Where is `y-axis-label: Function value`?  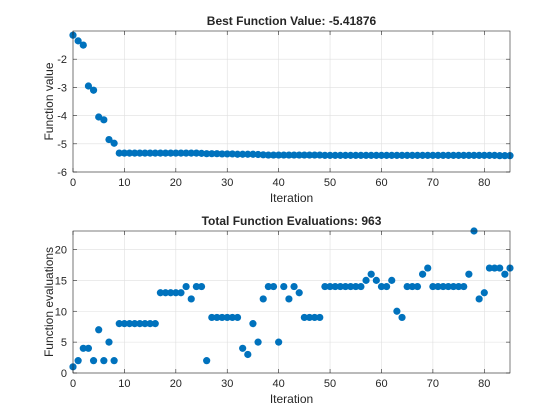
y-axis-label: Function value is located at coordinates (49, 101).